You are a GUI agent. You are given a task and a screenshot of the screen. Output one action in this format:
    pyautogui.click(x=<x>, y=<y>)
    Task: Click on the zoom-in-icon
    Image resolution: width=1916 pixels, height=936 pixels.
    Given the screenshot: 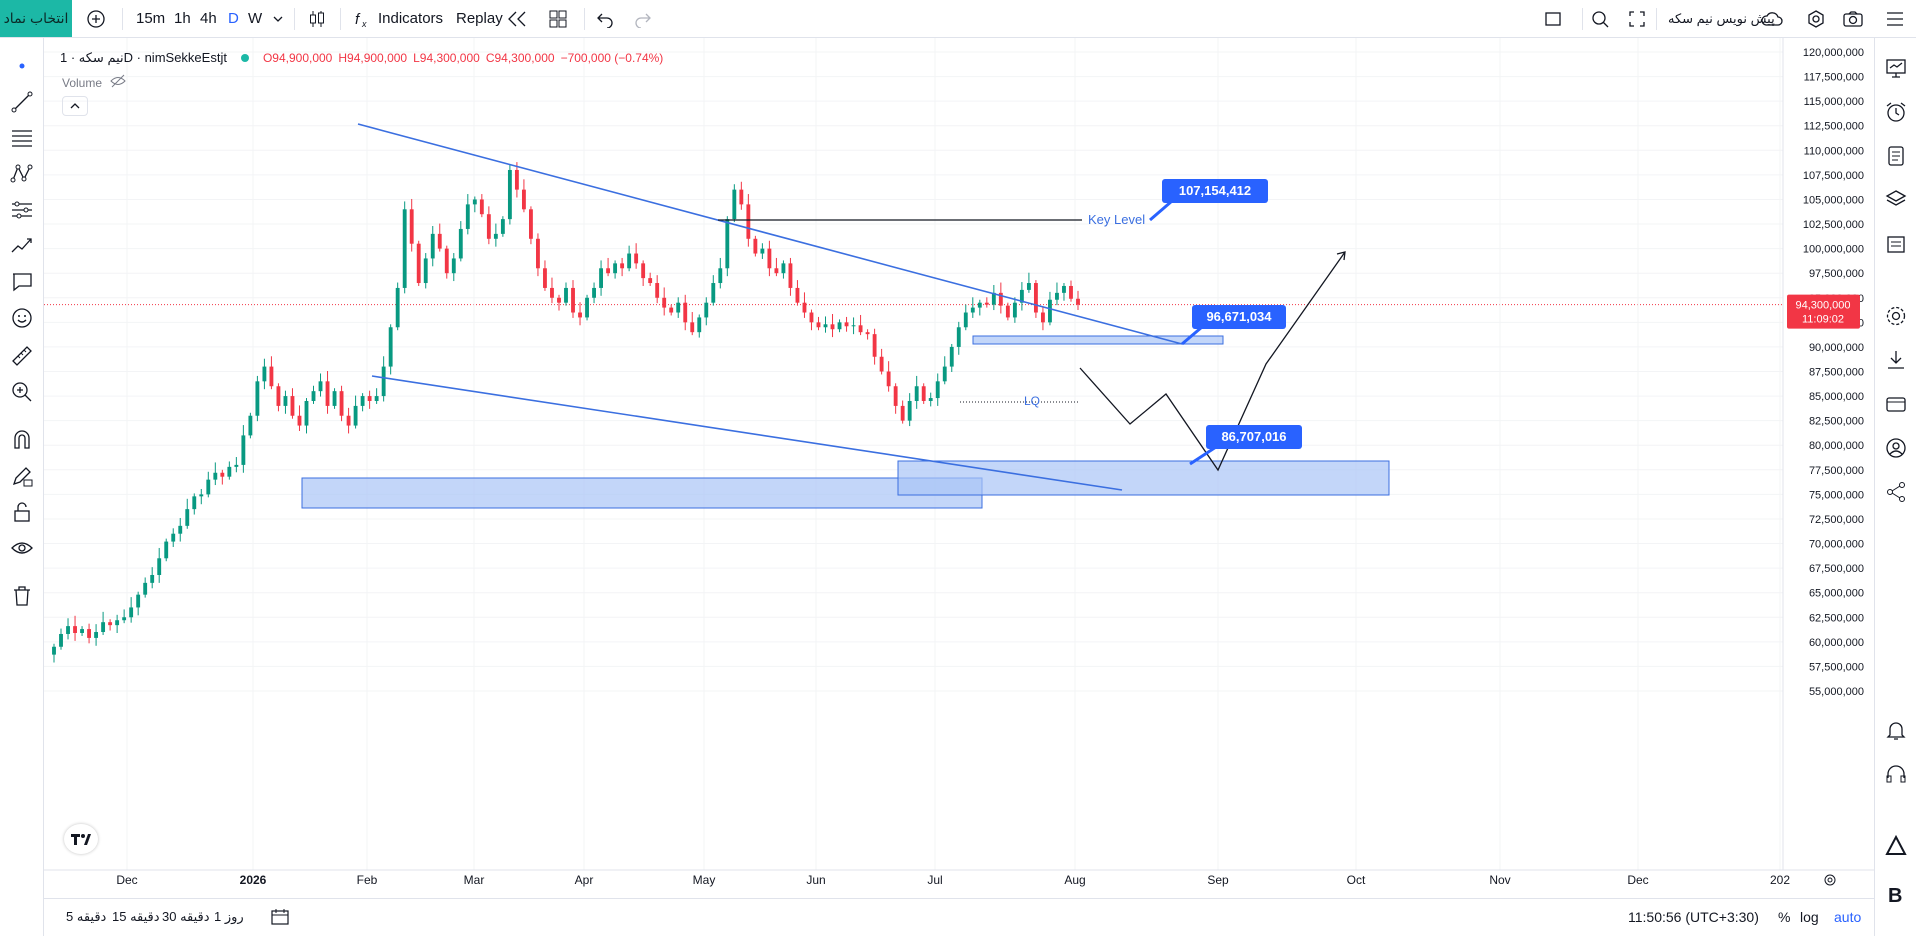 What is the action you would take?
    pyautogui.click(x=22, y=392)
    